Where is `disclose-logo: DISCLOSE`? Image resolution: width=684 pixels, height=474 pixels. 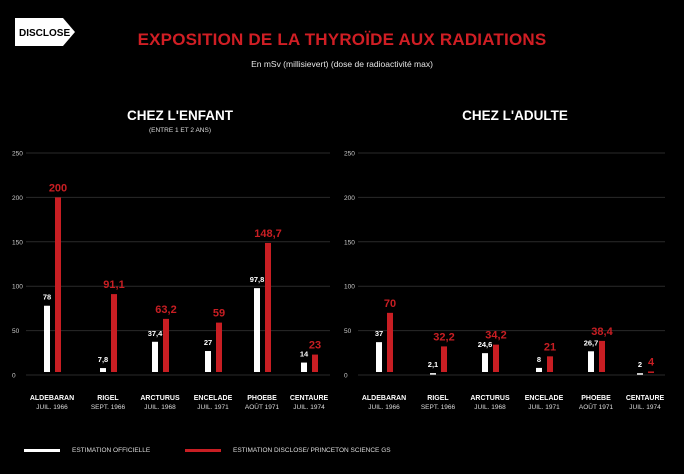 disclose-logo: DISCLOSE is located at coordinates (45, 32).